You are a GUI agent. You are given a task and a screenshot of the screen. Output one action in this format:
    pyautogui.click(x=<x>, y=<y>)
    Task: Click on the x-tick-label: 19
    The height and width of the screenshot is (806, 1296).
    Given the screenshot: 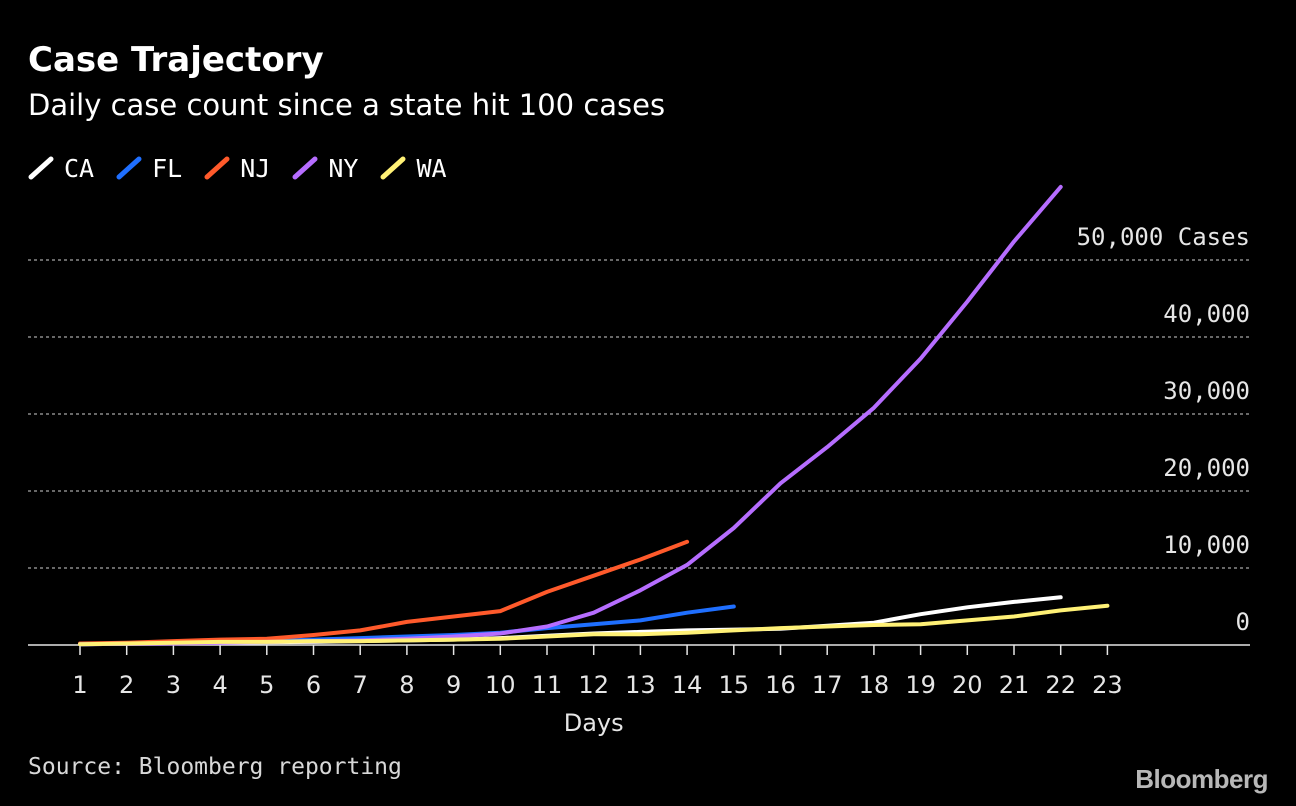 What is the action you would take?
    pyautogui.click(x=920, y=685)
    